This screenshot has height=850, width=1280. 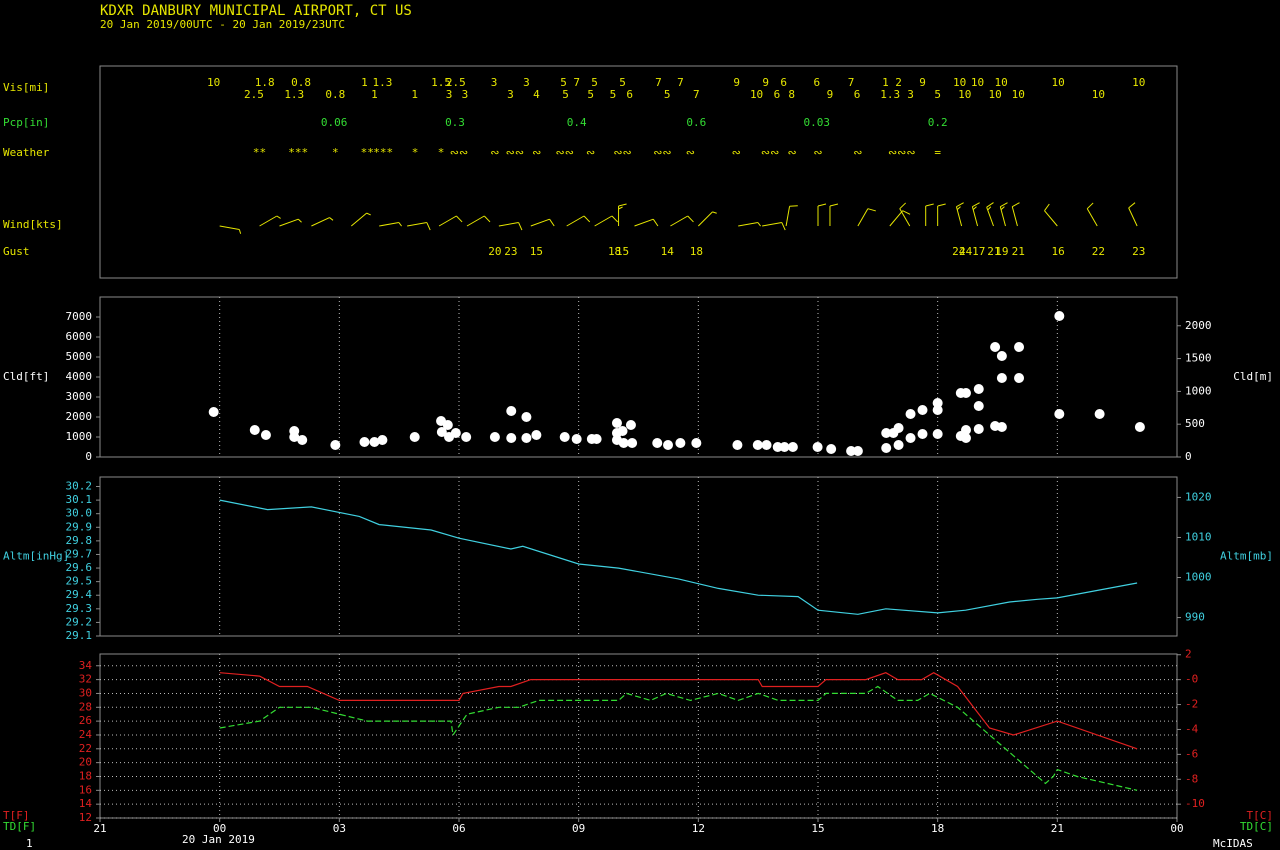 What do you see at coordinates (88, 456) in the screenshot?
I see `y-tick-label: 0` at bounding box center [88, 456].